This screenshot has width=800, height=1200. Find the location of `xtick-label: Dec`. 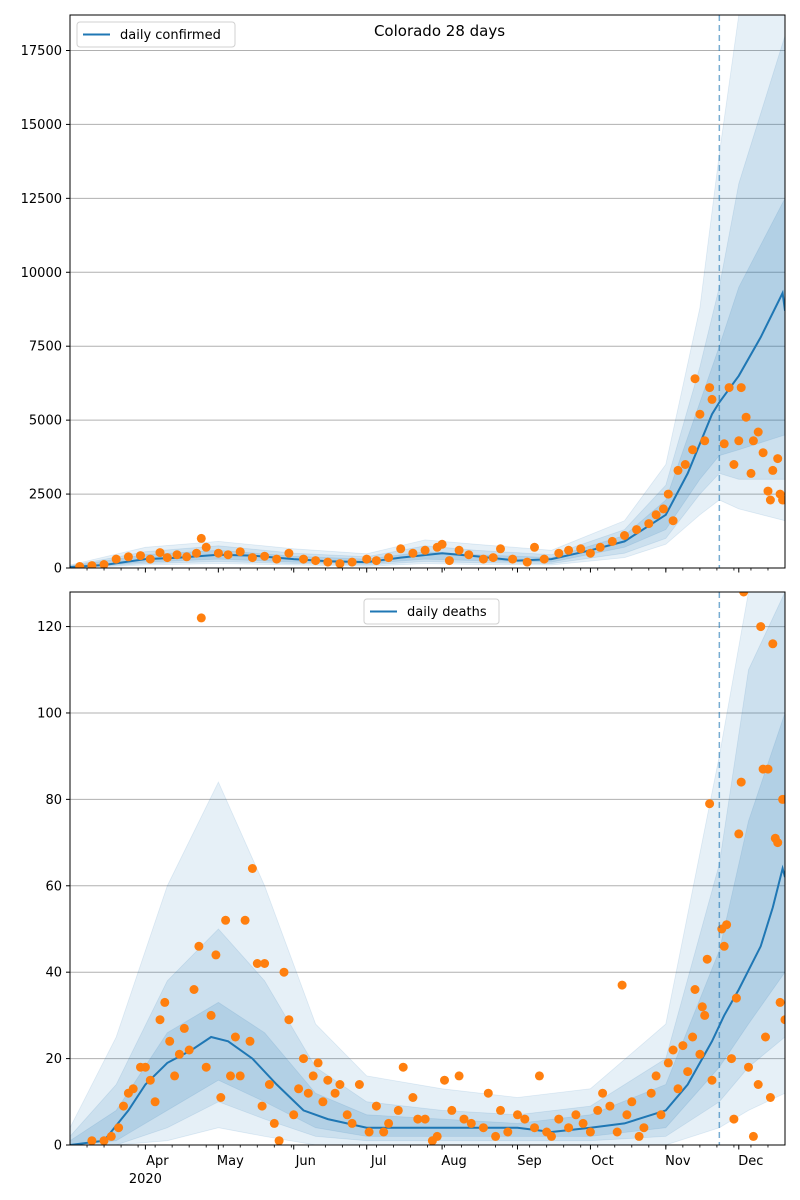

xtick-label: Dec is located at coordinates (750, 1161).